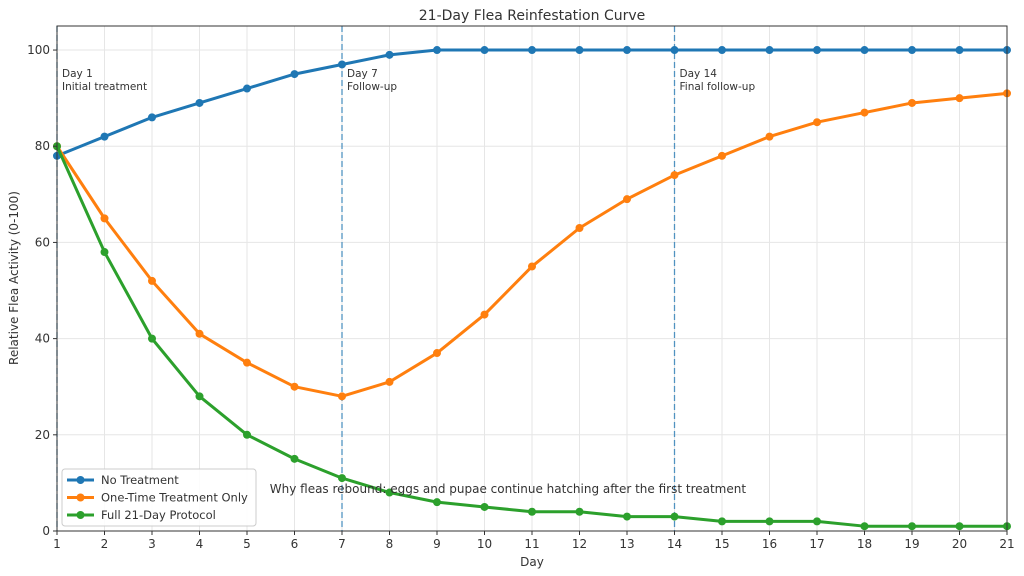  What do you see at coordinates (1006, 544) in the screenshot?
I see `x-tick-label: 21` at bounding box center [1006, 544].